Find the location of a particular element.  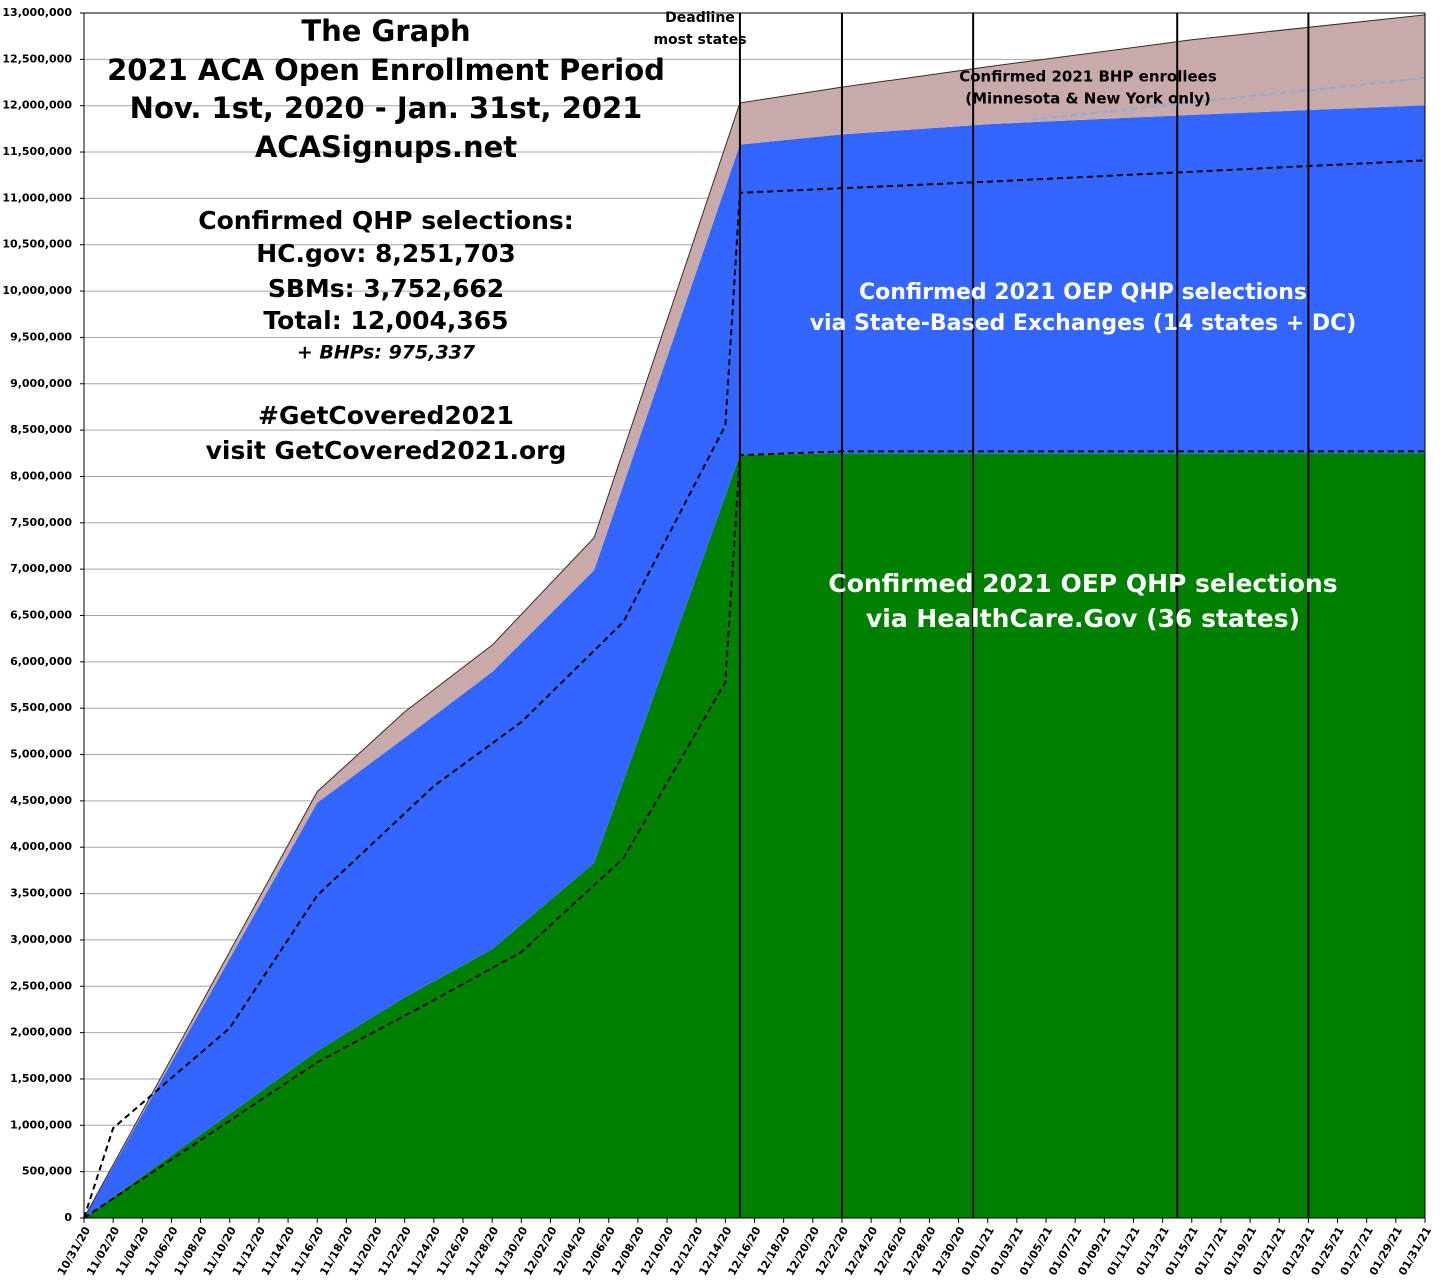

info-line: SBMs: 3,752,662 is located at coordinates (386, 288).